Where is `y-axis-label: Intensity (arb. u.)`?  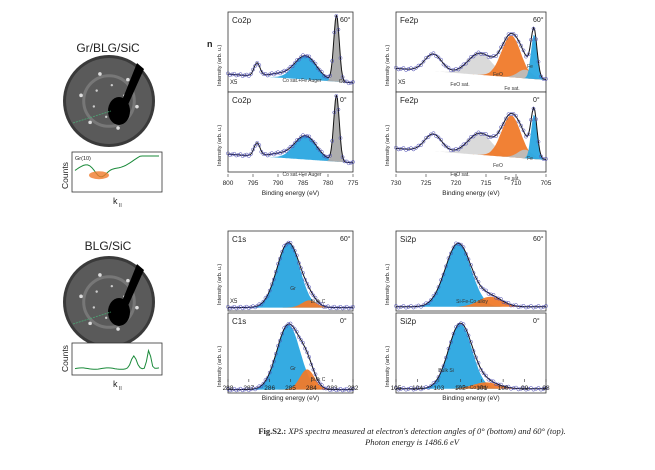
y-axis-label: Intensity (arb. u.) is located at coordinates (220, 284).